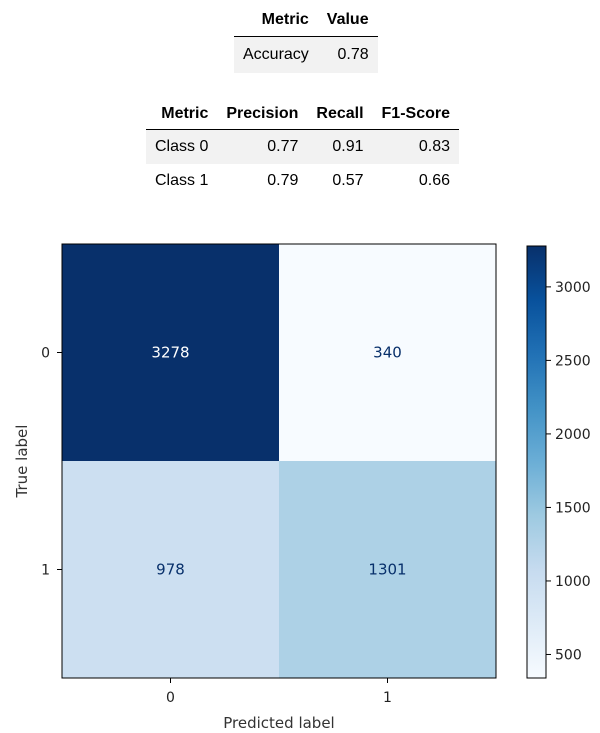  I want to click on cell-value-label-0-1: 340, so click(387, 353).